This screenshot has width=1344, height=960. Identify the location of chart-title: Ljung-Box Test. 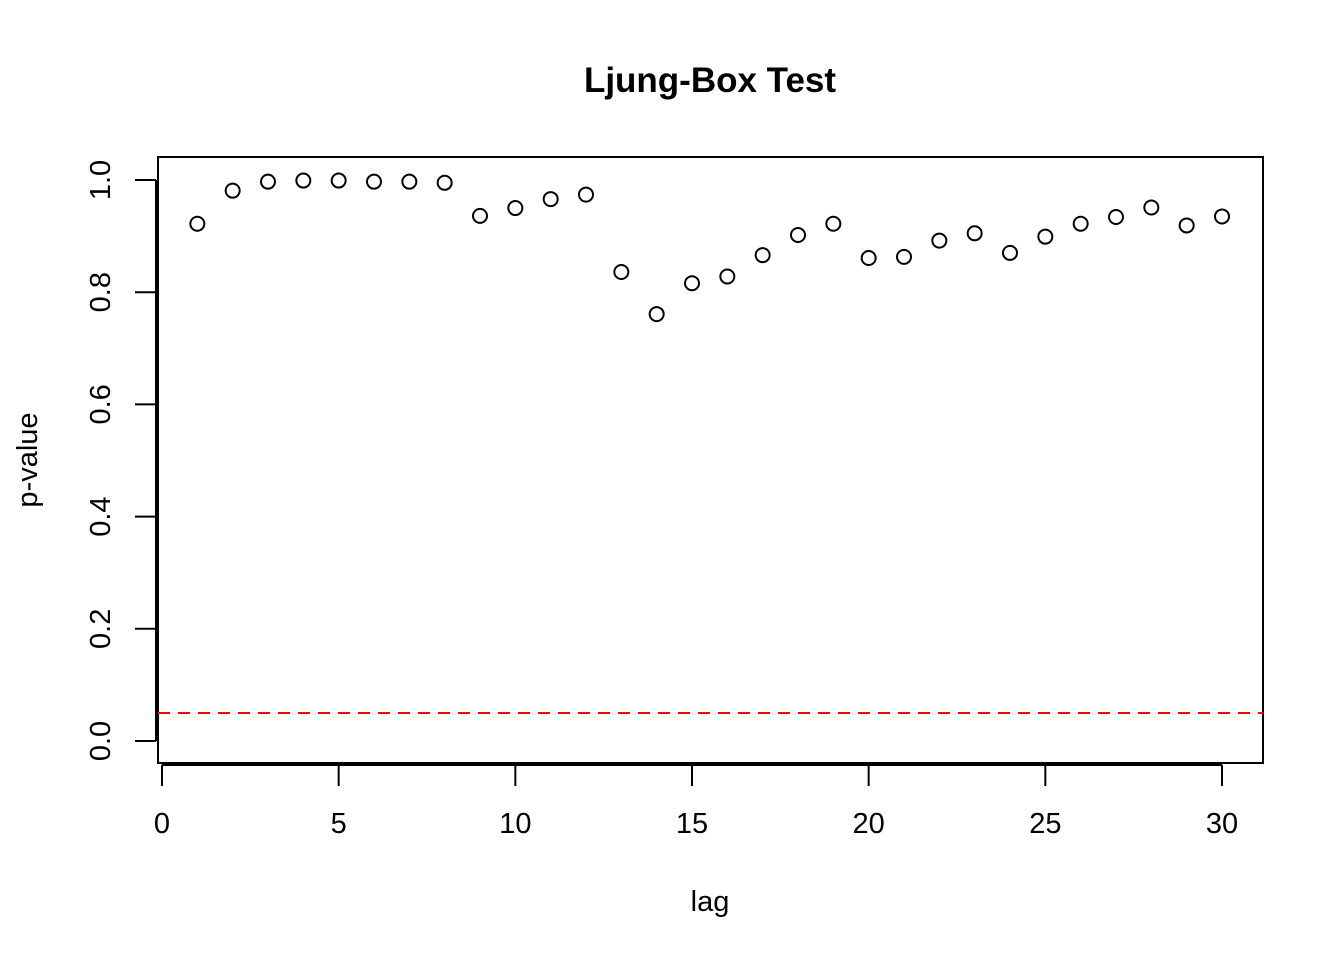
(710, 80).